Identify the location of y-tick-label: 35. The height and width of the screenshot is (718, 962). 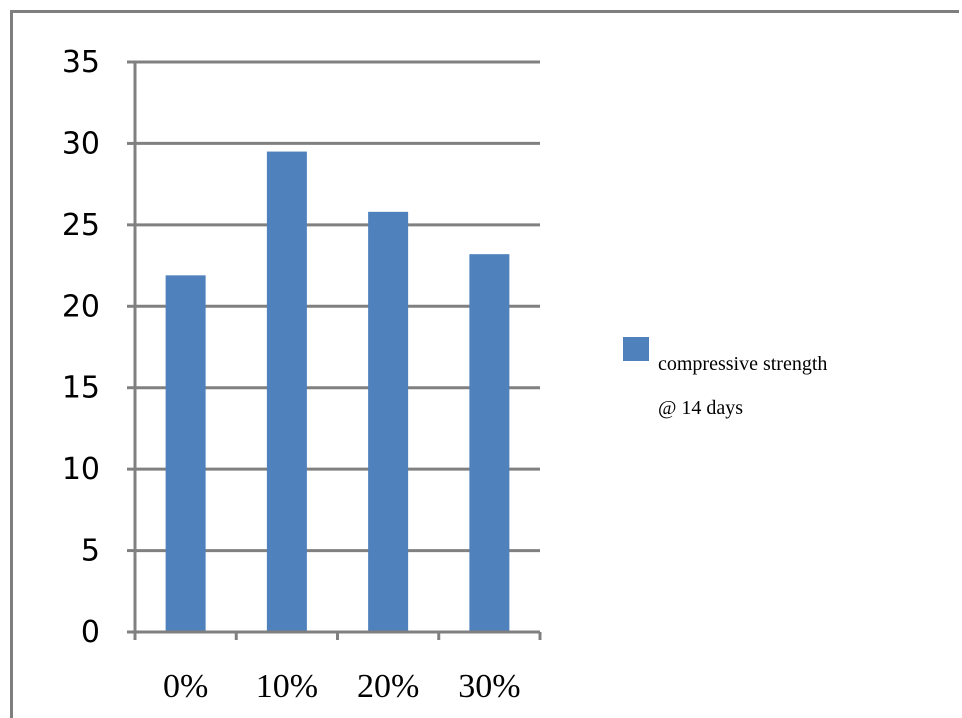
(81, 62).